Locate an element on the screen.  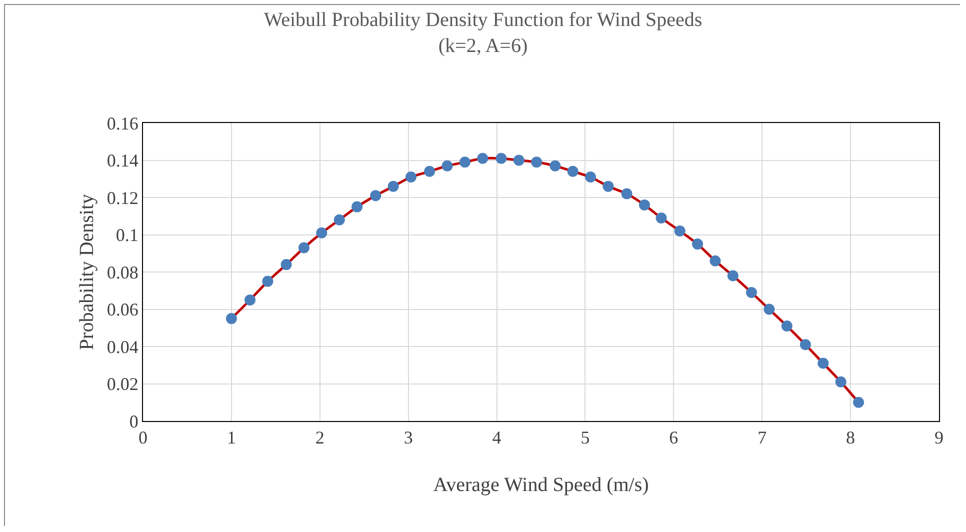
x-tick-label: 4 is located at coordinates (497, 438).